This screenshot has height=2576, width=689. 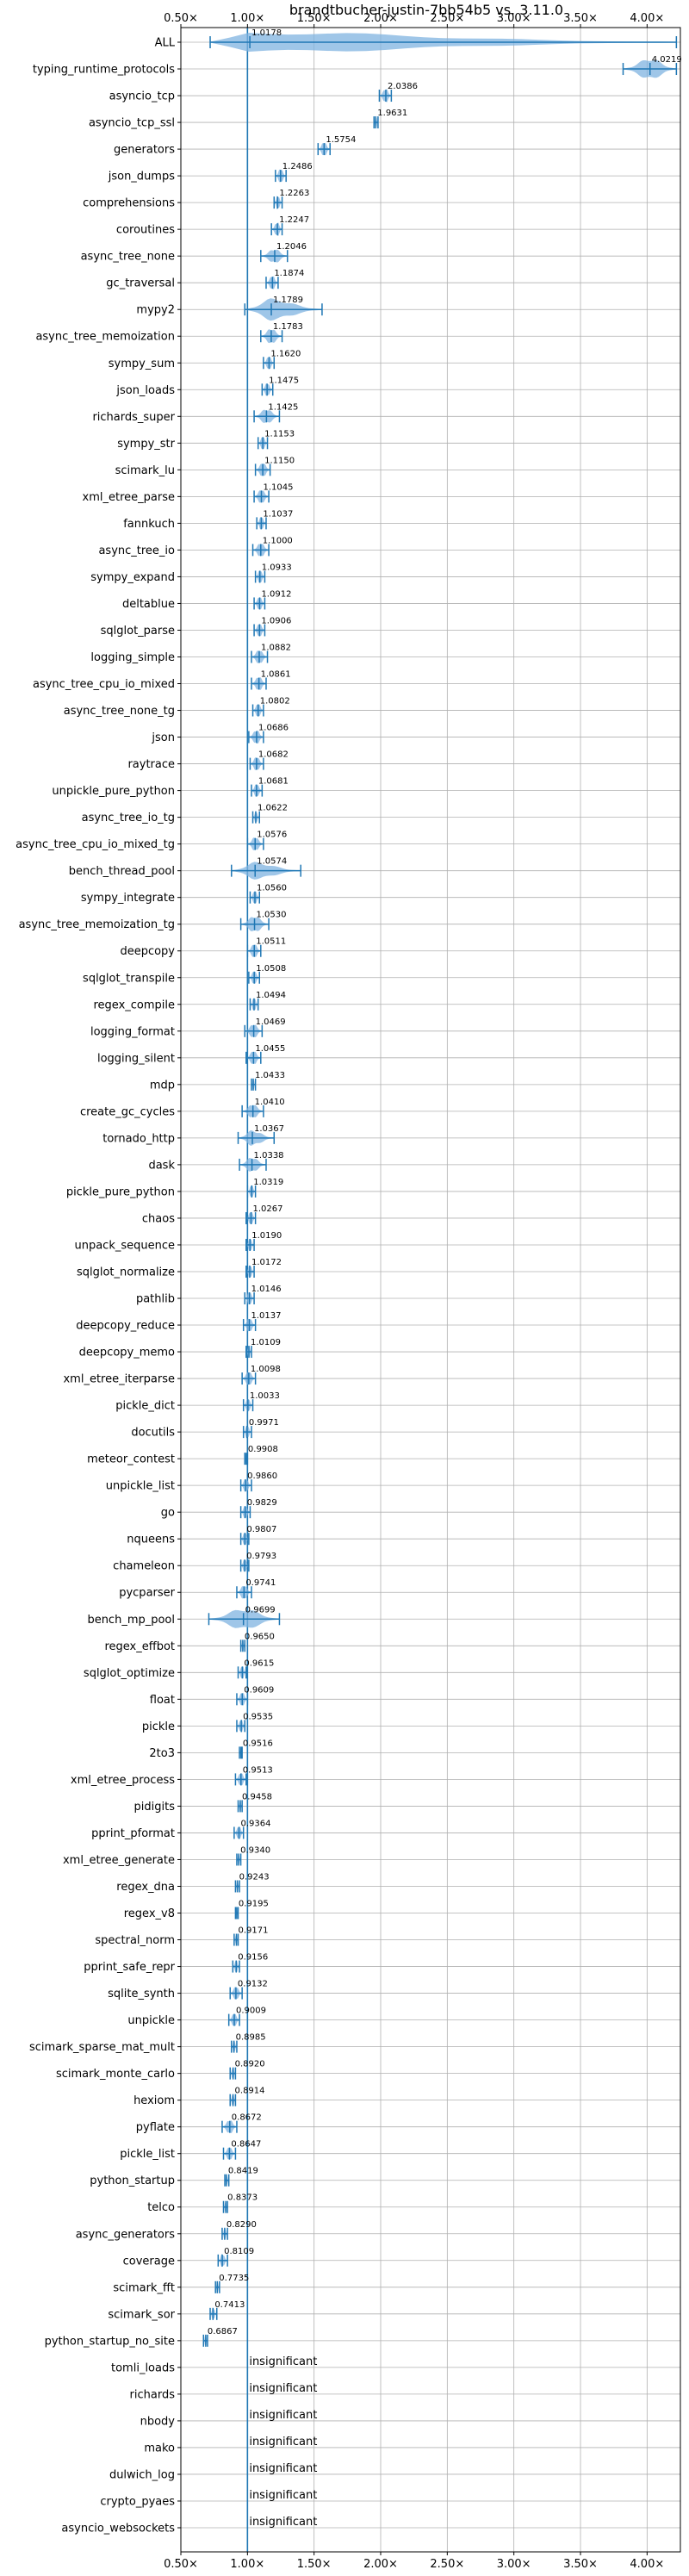 I want to click on benchmark-label: unpickle_list, so click(x=140, y=1487).